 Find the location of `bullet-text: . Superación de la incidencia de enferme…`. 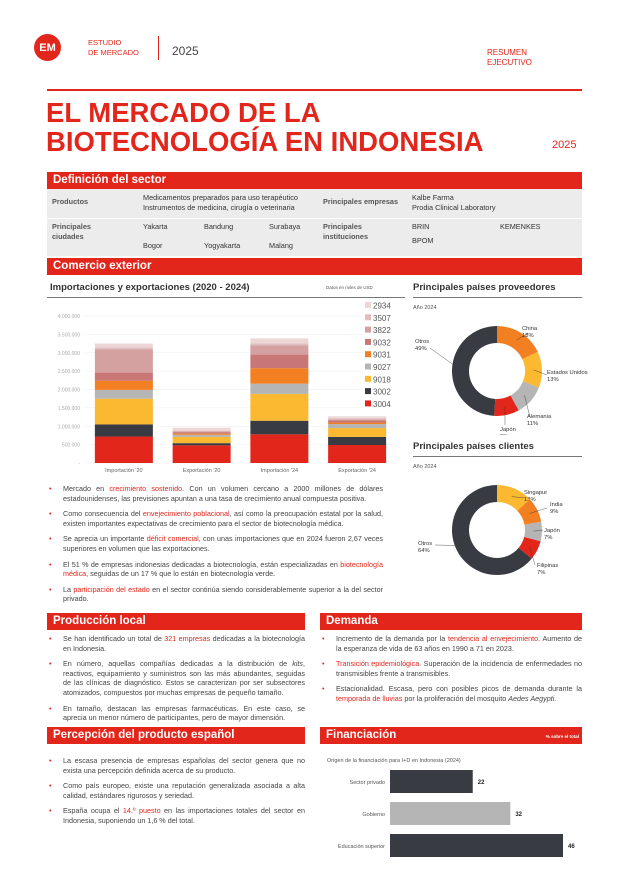

bullet-text: . Superación de la incidencia de enferme… is located at coordinates (459, 668).